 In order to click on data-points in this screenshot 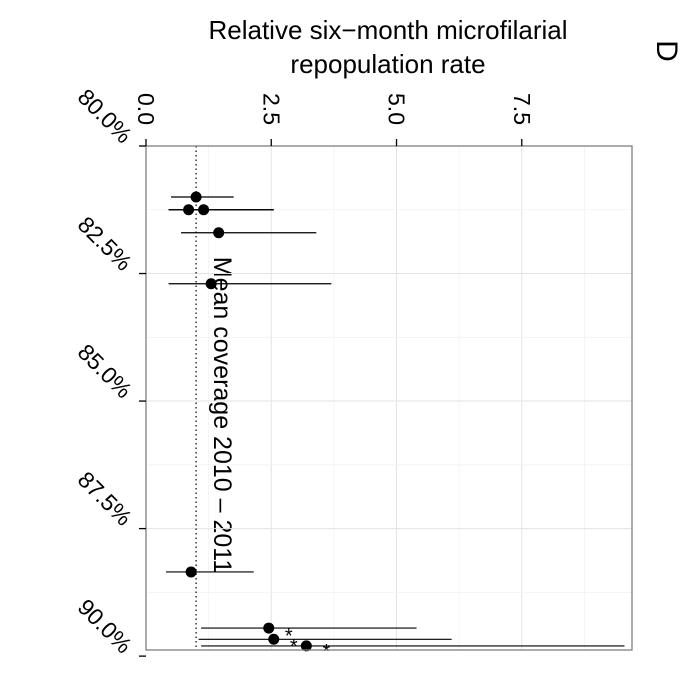, I will do `click(247, 421)`.